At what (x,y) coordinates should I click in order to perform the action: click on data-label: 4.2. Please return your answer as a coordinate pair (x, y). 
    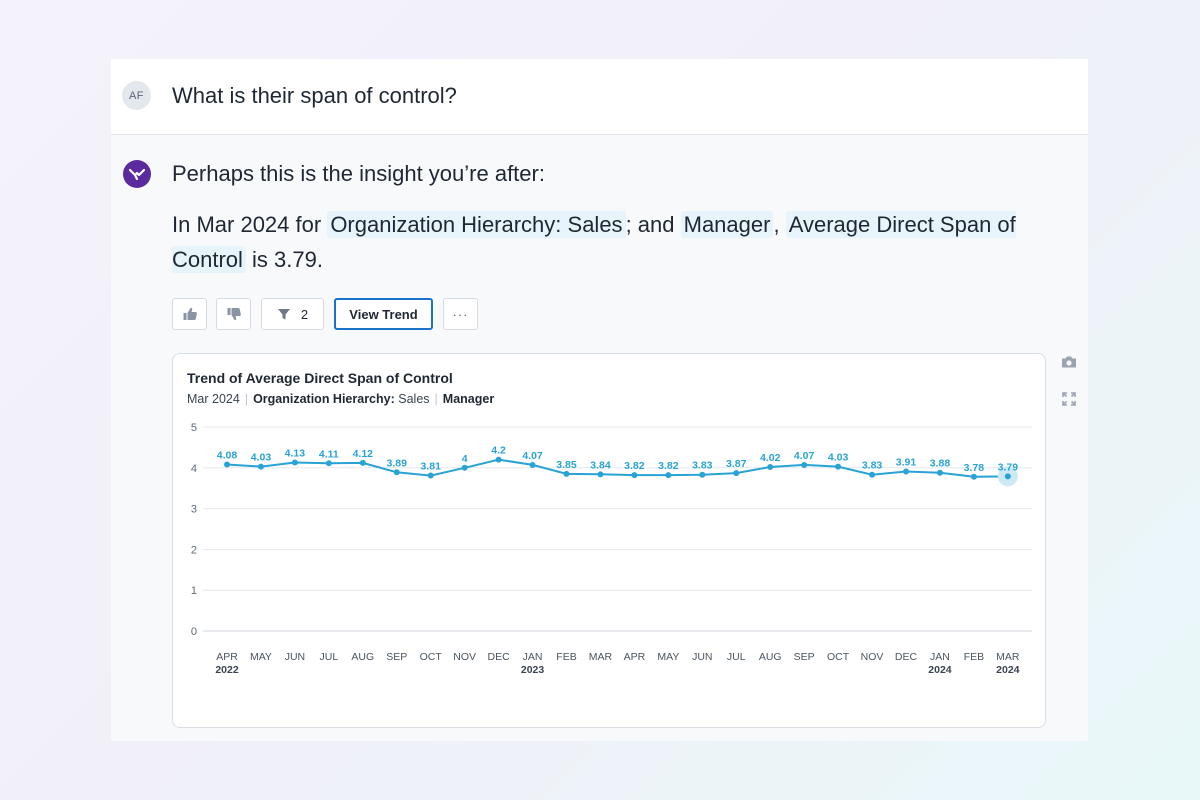
    Looking at the image, I should click on (498, 451).